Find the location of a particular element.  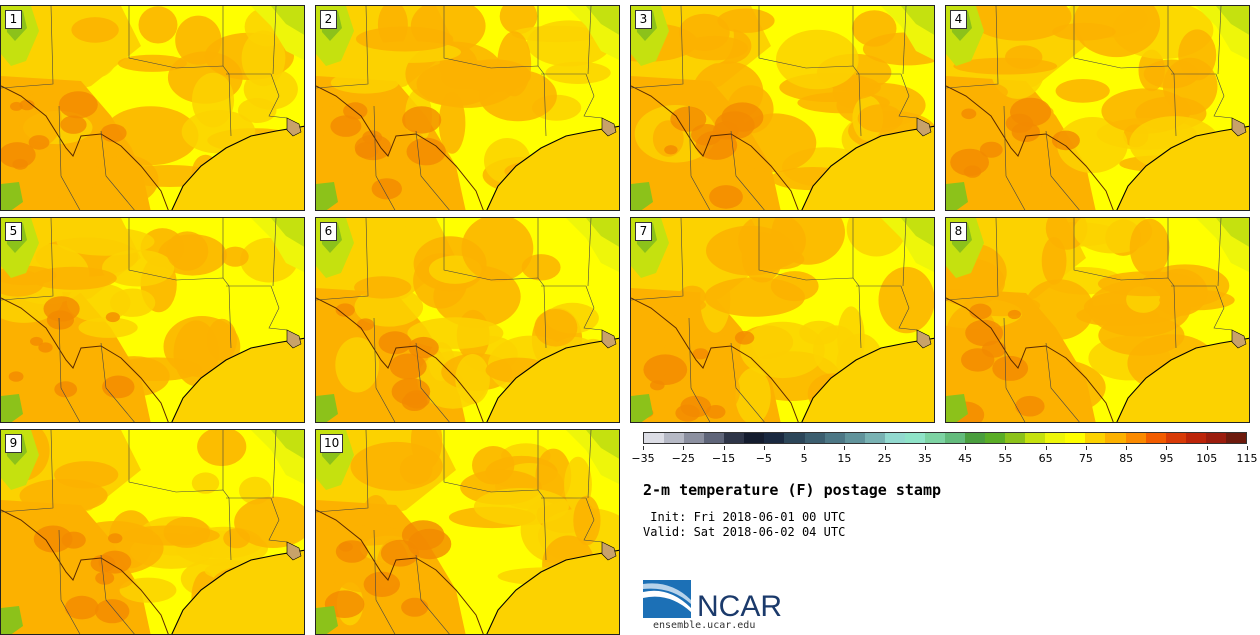

colorbar-tick-label: 15 is located at coordinates (844, 458).